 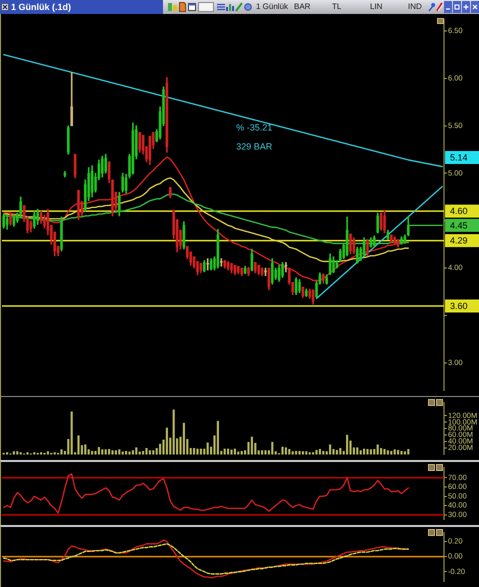 What do you see at coordinates (302, 7) in the screenshot?
I see `text: BAR` at bounding box center [302, 7].